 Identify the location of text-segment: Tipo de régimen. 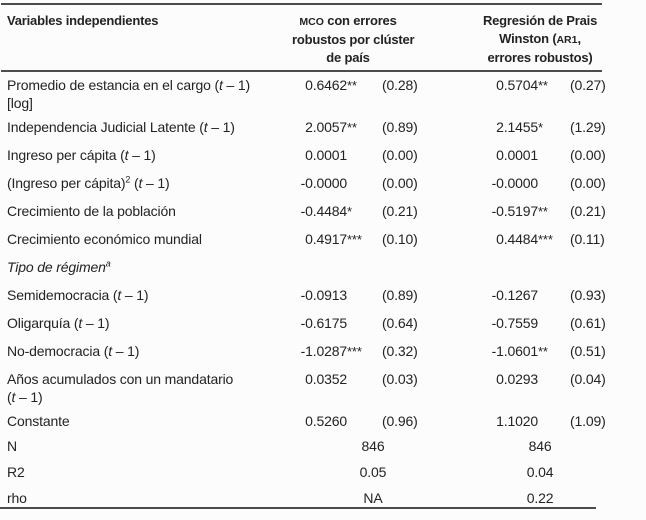
(56, 267).